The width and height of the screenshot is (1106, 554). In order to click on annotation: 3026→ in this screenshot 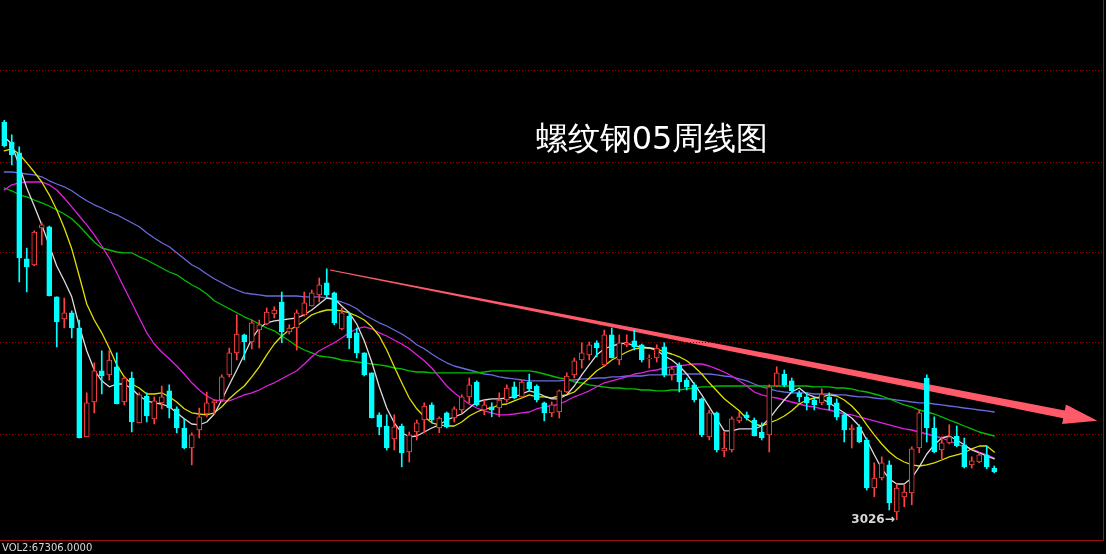, I will do `click(873, 519)`.